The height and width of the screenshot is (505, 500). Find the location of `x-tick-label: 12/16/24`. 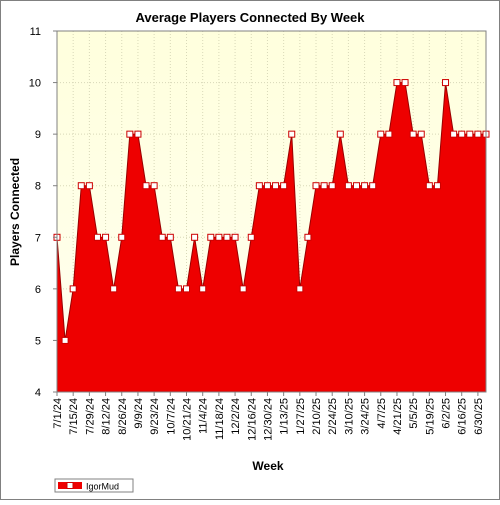

x-tick-label: 12/16/24 is located at coordinates (252, 419).